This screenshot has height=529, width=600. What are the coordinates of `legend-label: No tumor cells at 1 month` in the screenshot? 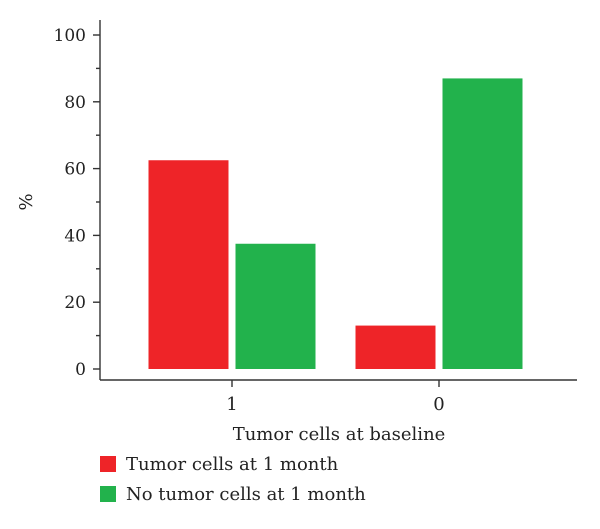 It's located at (246, 494).